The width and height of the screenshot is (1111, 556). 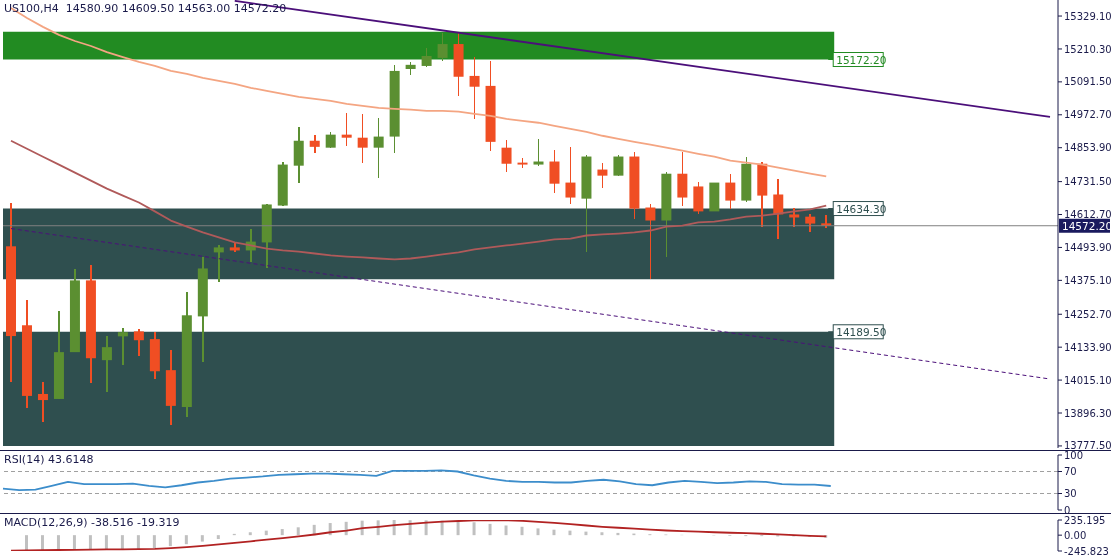 I want to click on y-tick-label: 14731.50, so click(x=1087, y=182).